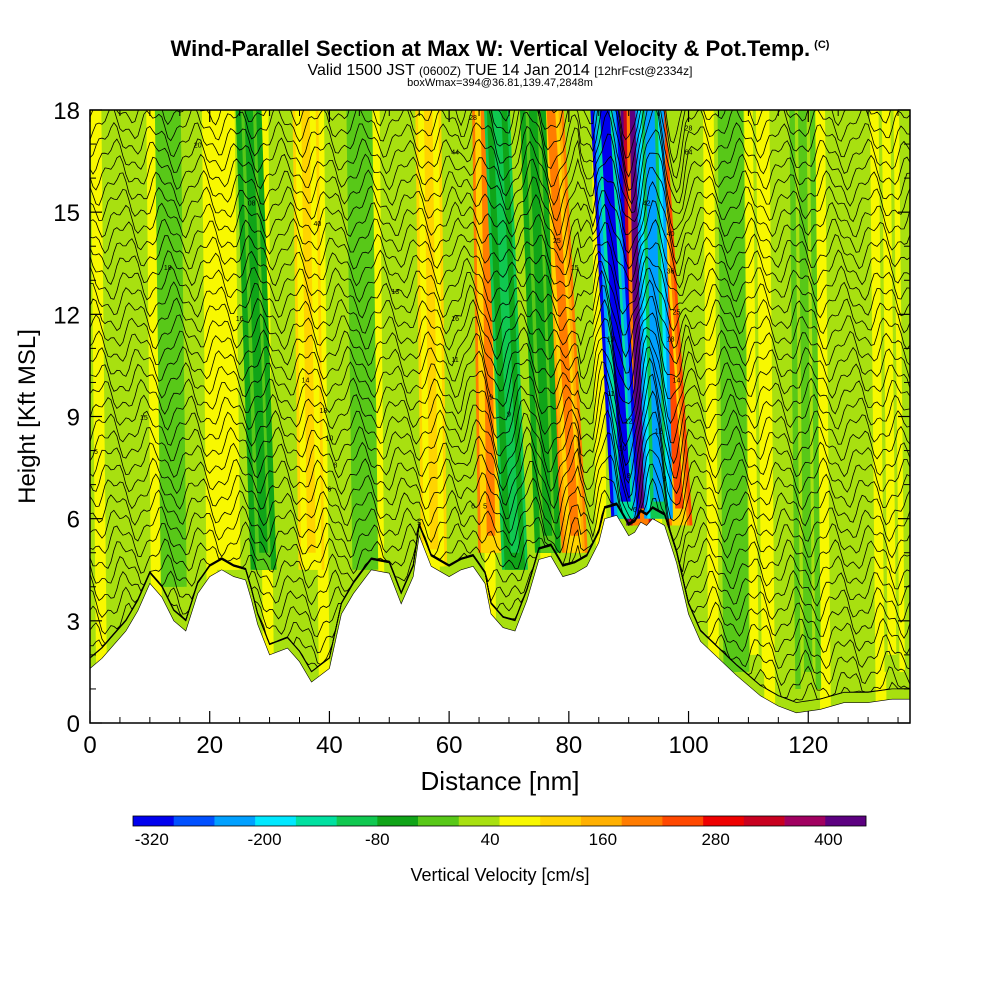  I want to click on valid-date: TUE 14 Jan 2014, so click(527, 70).